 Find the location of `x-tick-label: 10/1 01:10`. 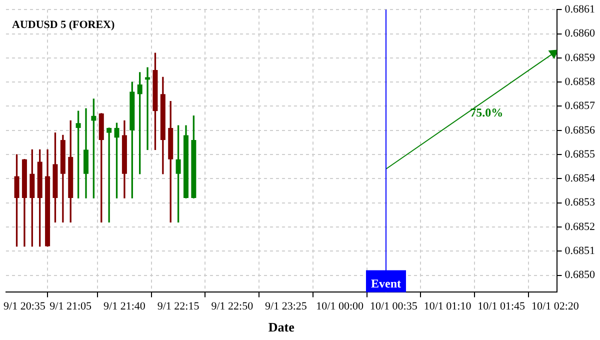

x-tick-label: 10/1 01:10 is located at coordinates (448, 306).